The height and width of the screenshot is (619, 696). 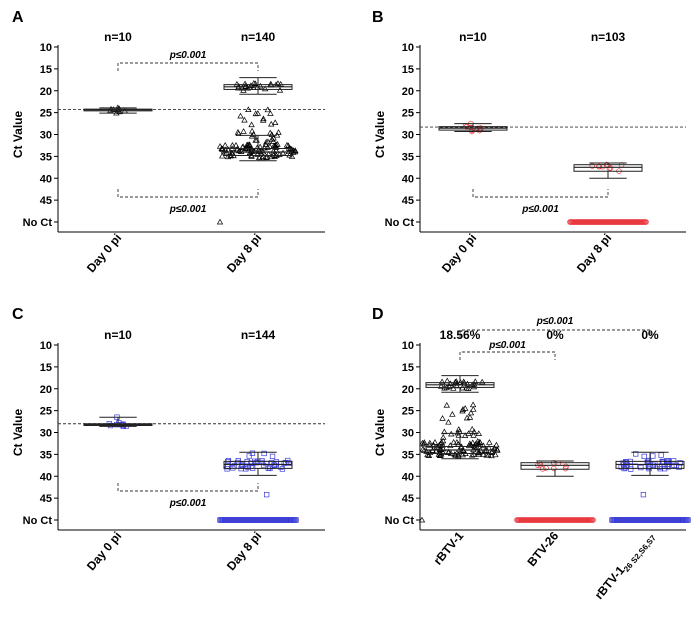 What do you see at coordinates (459, 253) in the screenshot?
I see `category-name: Day 0 pi` at bounding box center [459, 253].